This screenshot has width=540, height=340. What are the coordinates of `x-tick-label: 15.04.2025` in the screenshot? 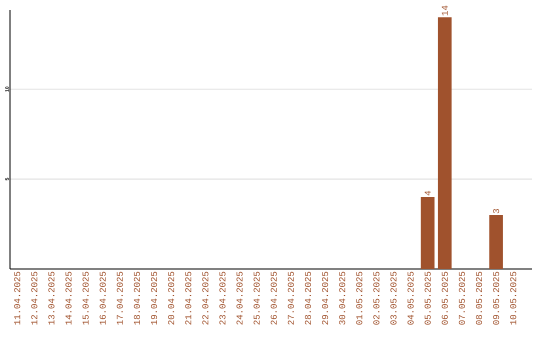 It's located at (85, 298).